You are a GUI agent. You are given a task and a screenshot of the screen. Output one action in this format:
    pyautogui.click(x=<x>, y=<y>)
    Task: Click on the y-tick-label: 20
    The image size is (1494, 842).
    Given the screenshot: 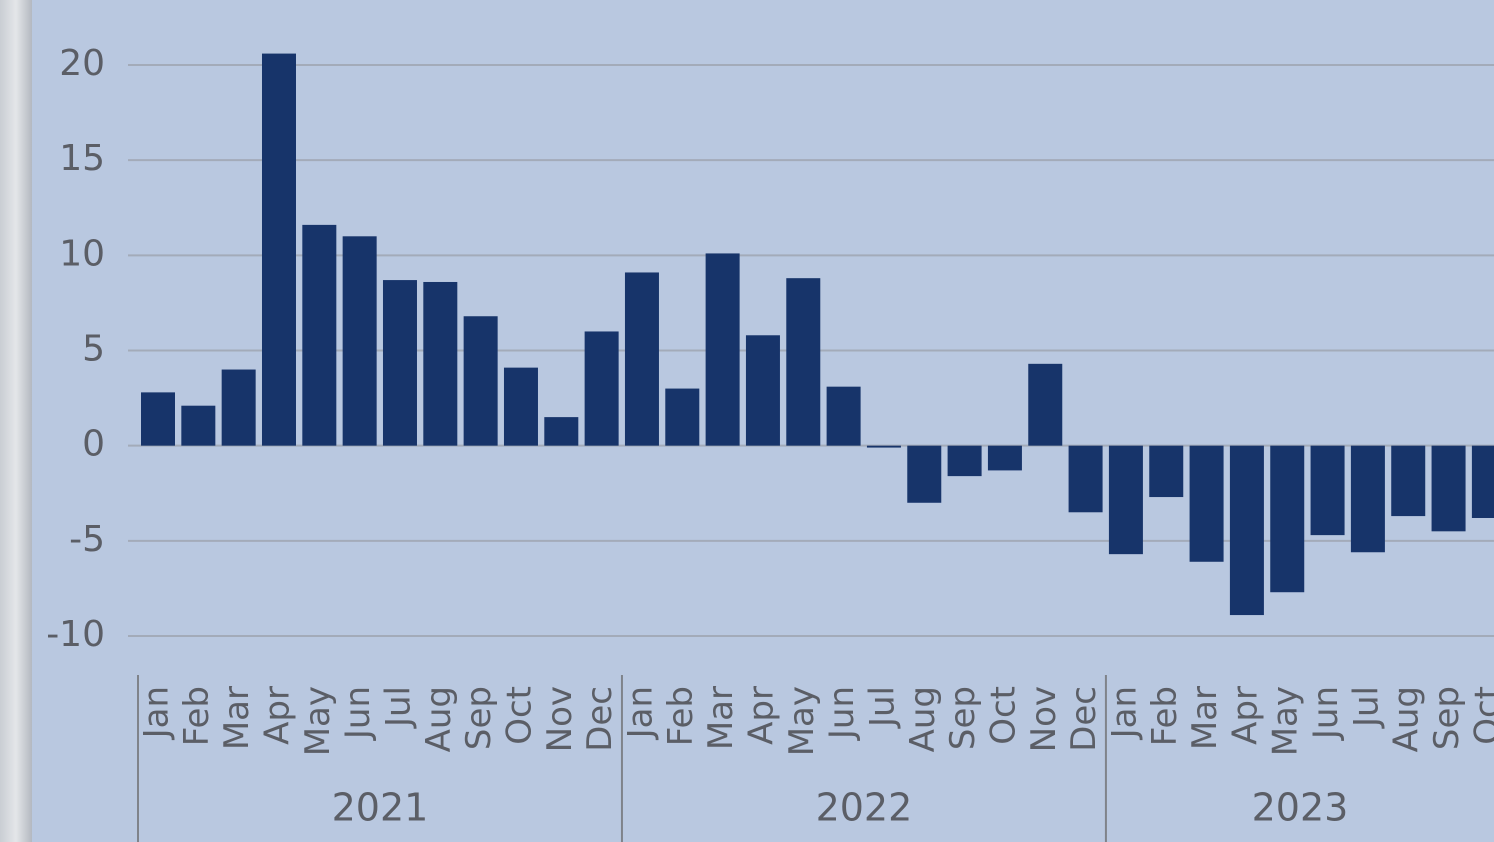 What is the action you would take?
    pyautogui.click(x=82, y=63)
    